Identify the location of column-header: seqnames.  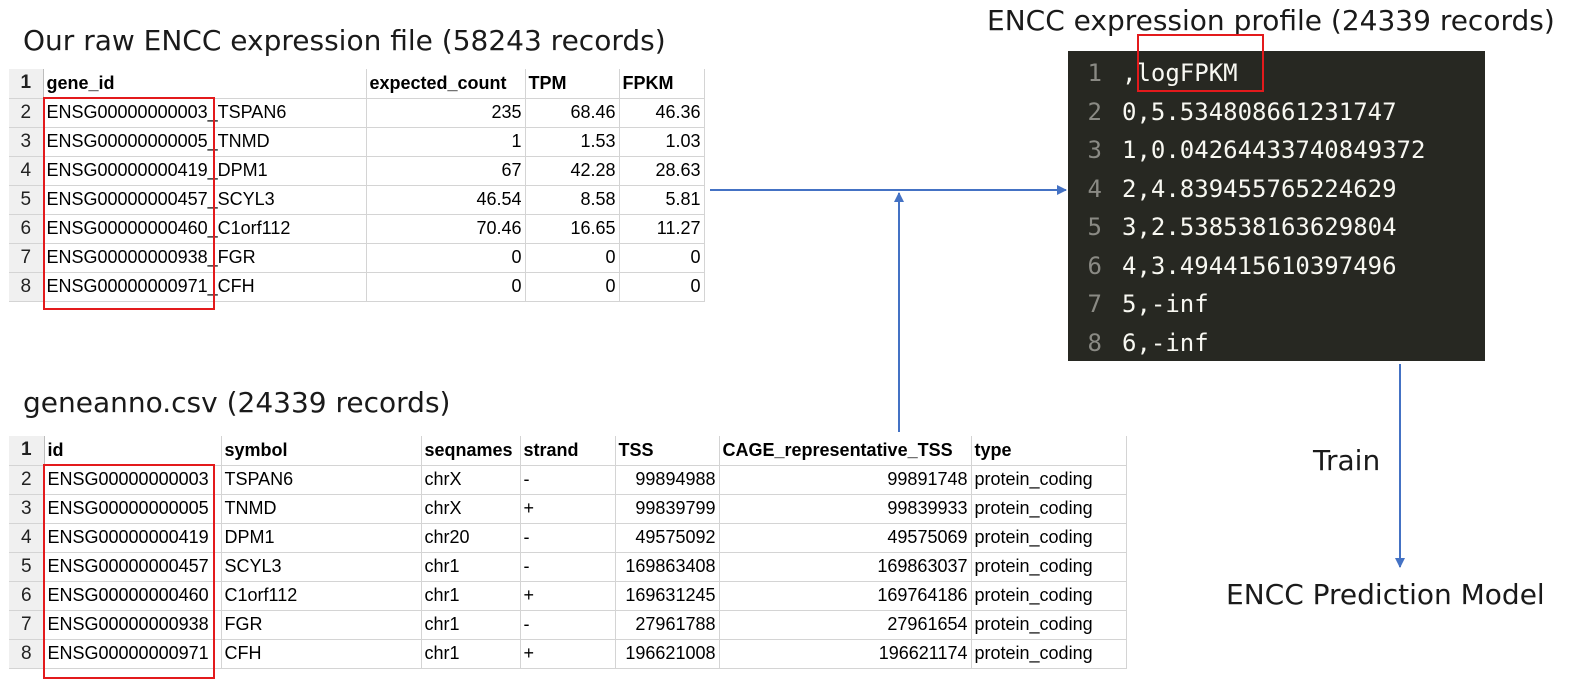
(471, 451).